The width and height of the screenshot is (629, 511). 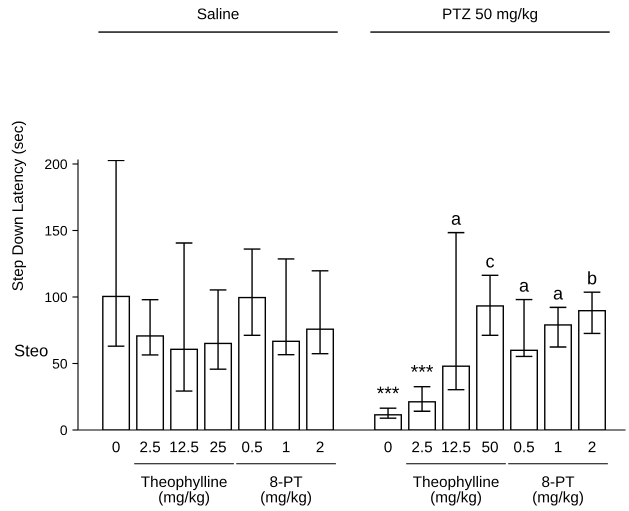 I want to click on y-tick-label: 200, so click(x=56, y=164).